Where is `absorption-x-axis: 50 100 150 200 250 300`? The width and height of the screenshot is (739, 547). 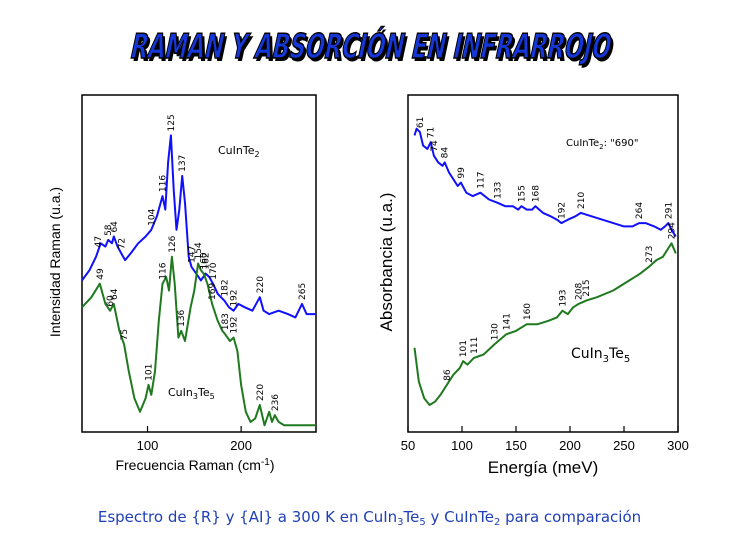 absorption-x-axis: 50 100 150 200 250 300 is located at coordinates (545, 439).